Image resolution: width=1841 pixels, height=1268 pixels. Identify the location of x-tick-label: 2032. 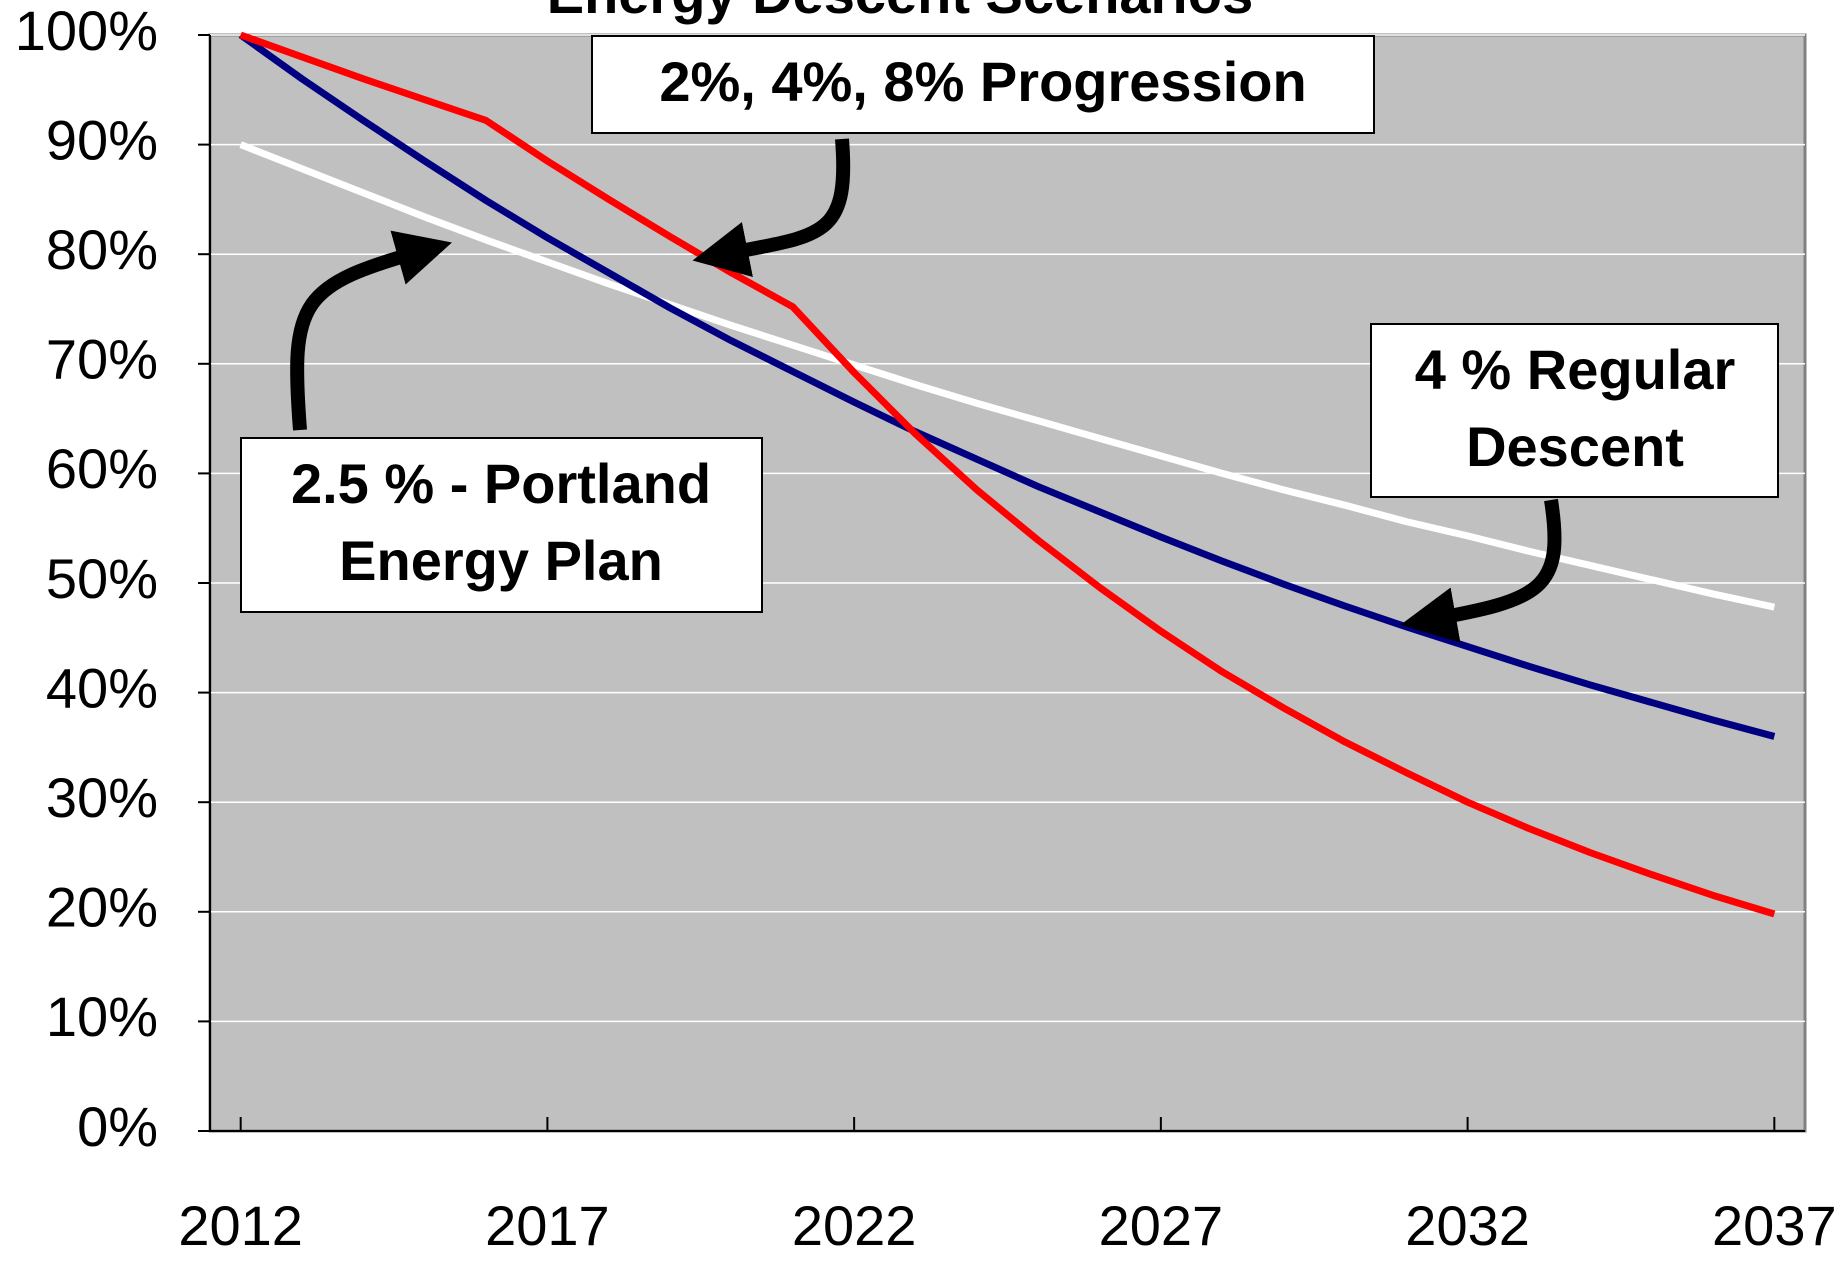
(1467, 1225).